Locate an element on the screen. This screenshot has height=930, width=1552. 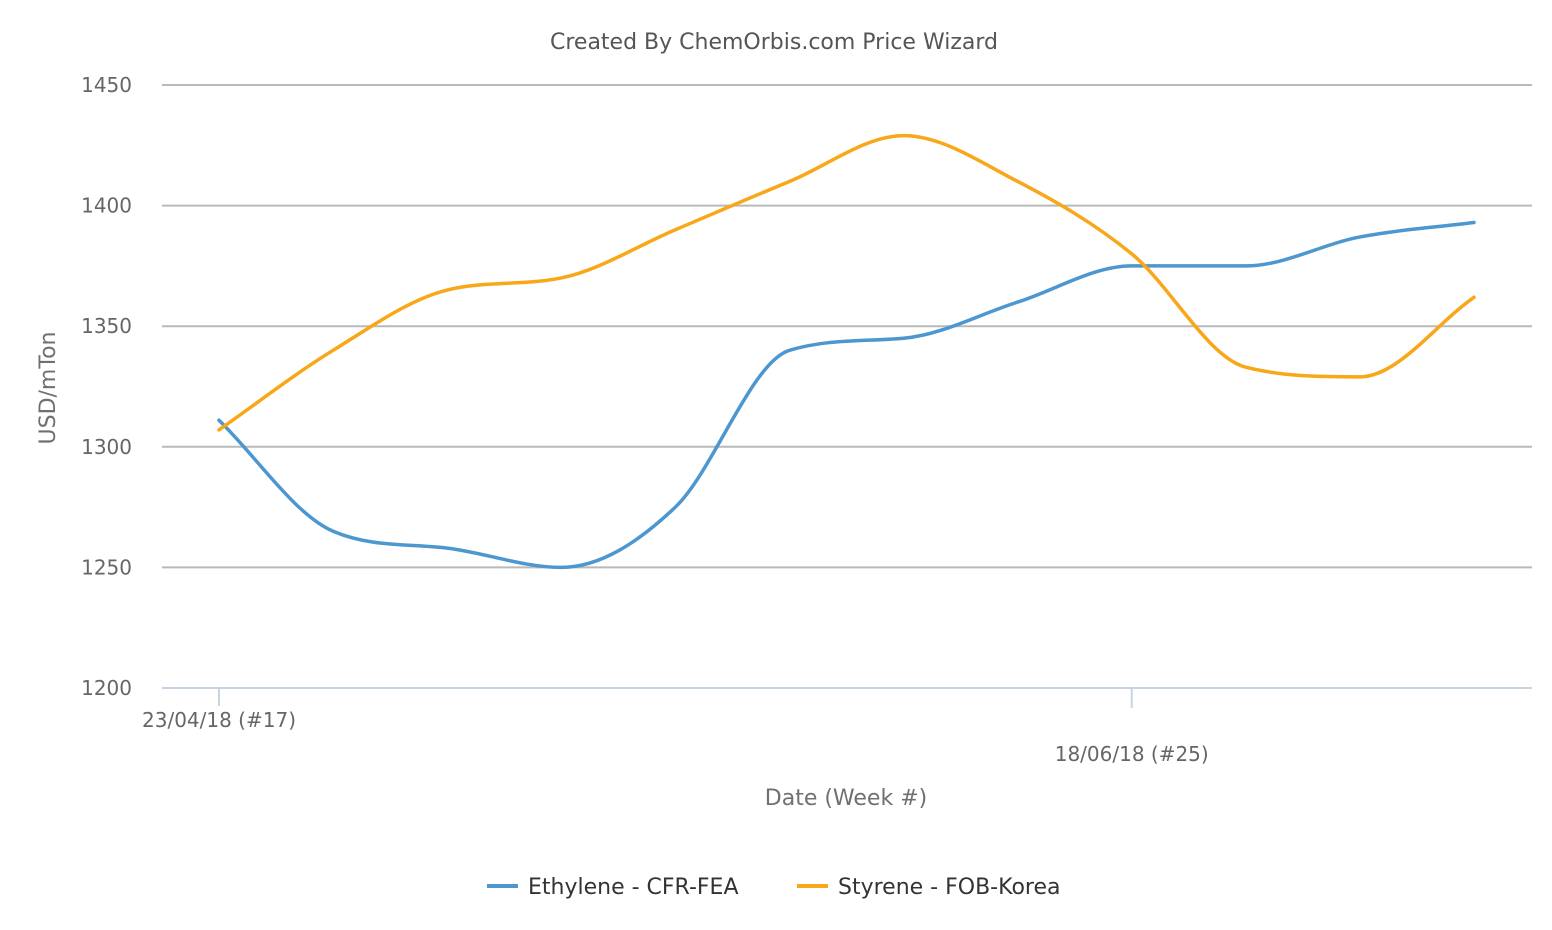
y-tick-label: 1250 is located at coordinates (106, 567).